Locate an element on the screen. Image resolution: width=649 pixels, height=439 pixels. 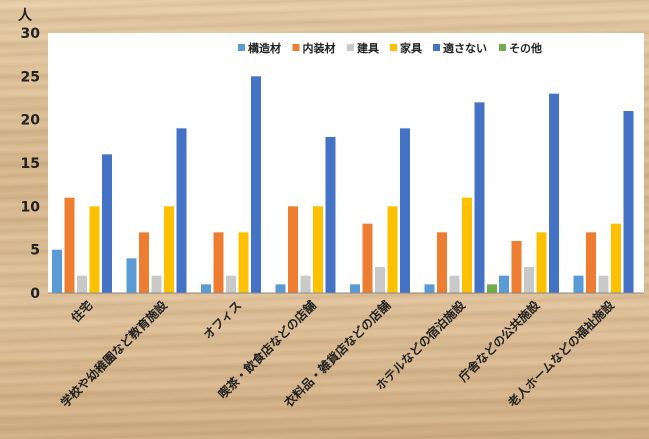
y-tick-label: 25 is located at coordinates (30, 77).